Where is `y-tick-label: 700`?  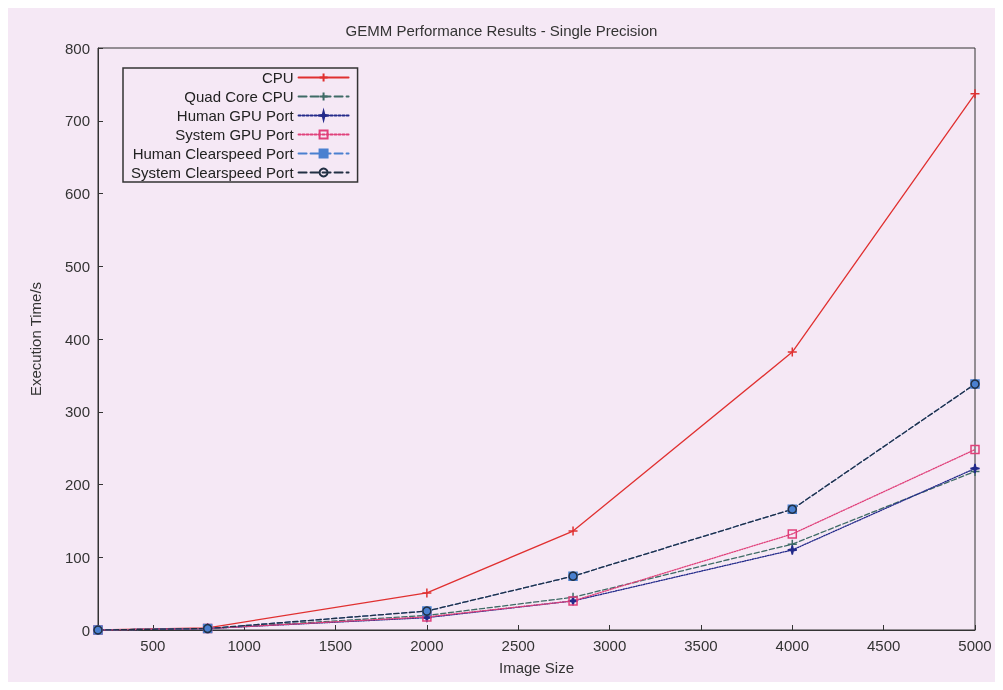 y-tick-label: 700 is located at coordinates (77, 121).